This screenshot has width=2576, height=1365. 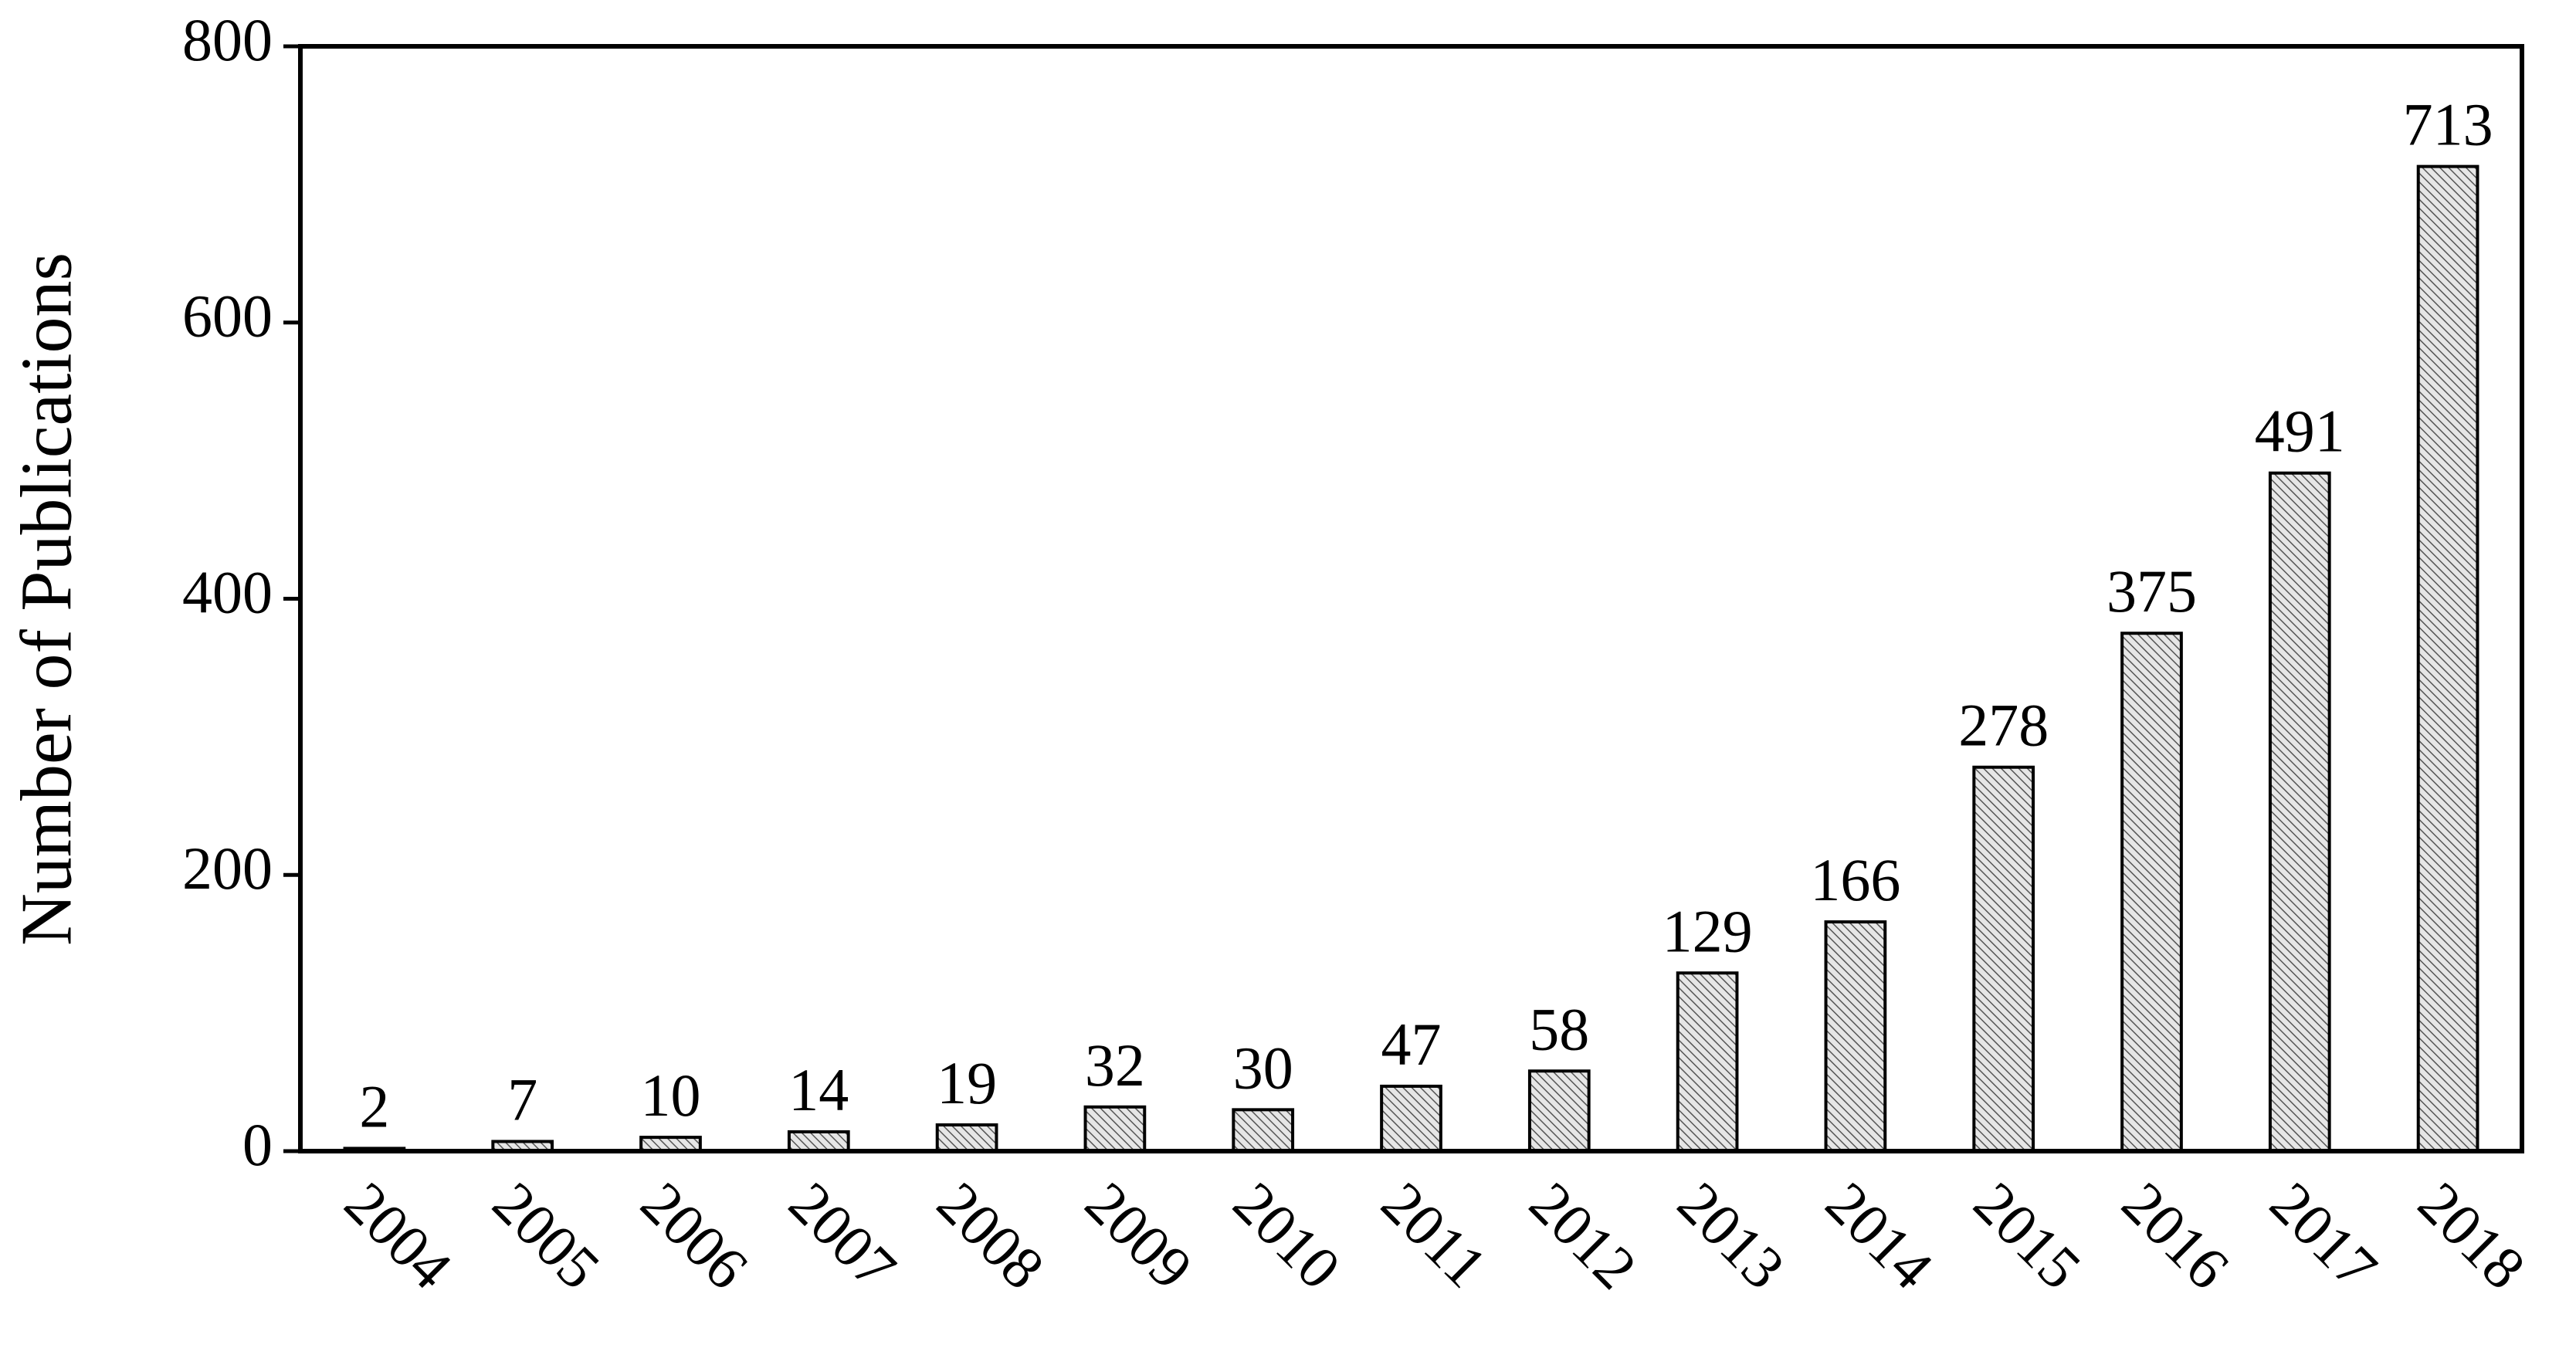 I want to click on y-tick-label: 400, so click(x=227, y=591).